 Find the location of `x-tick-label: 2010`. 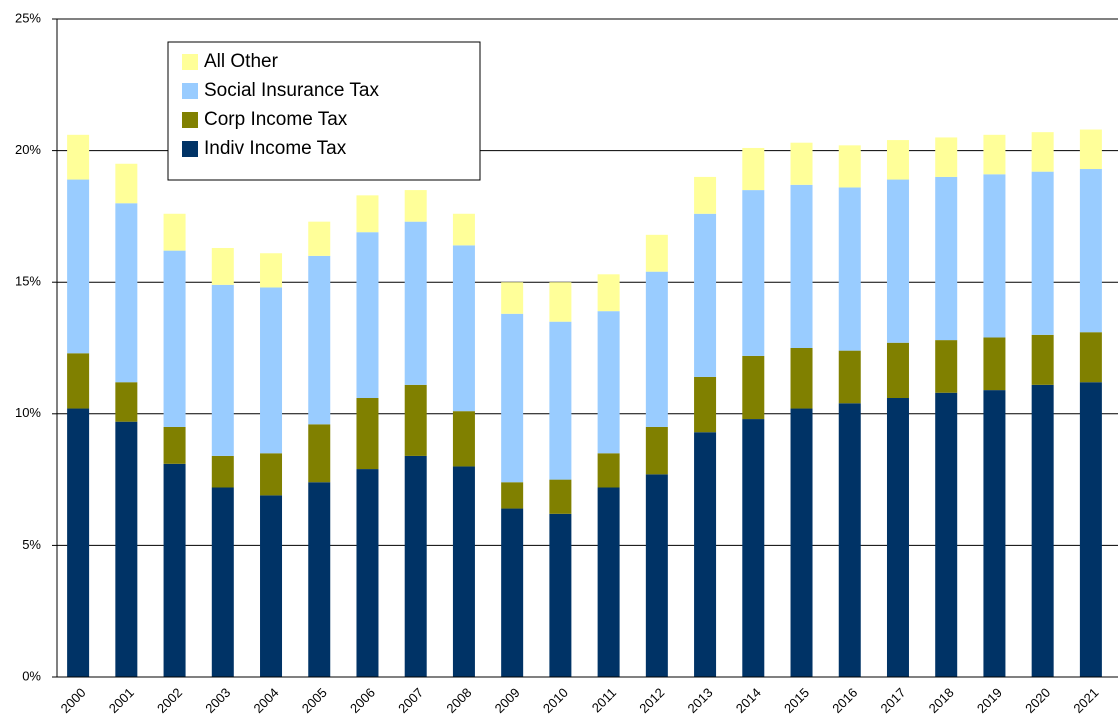

x-tick-label: 2010 is located at coordinates (555, 700).